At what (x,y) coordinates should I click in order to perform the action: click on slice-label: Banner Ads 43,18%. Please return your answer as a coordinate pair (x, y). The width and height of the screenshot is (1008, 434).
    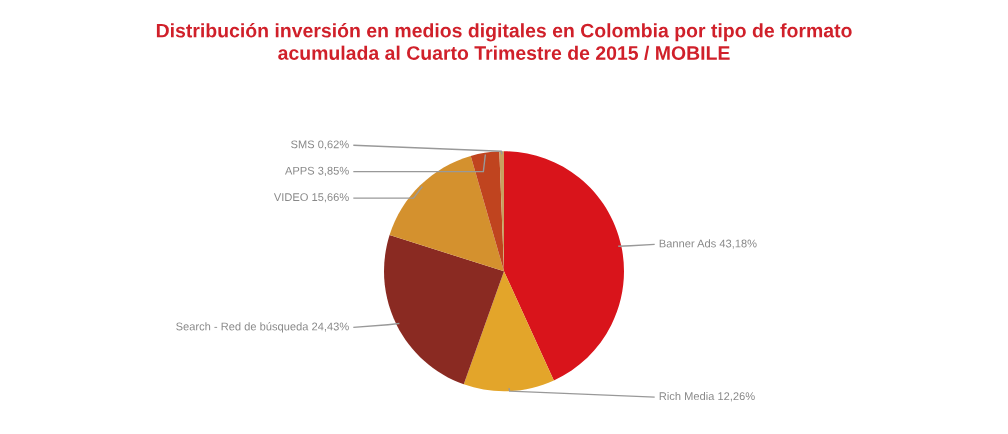
    Looking at the image, I should click on (708, 244).